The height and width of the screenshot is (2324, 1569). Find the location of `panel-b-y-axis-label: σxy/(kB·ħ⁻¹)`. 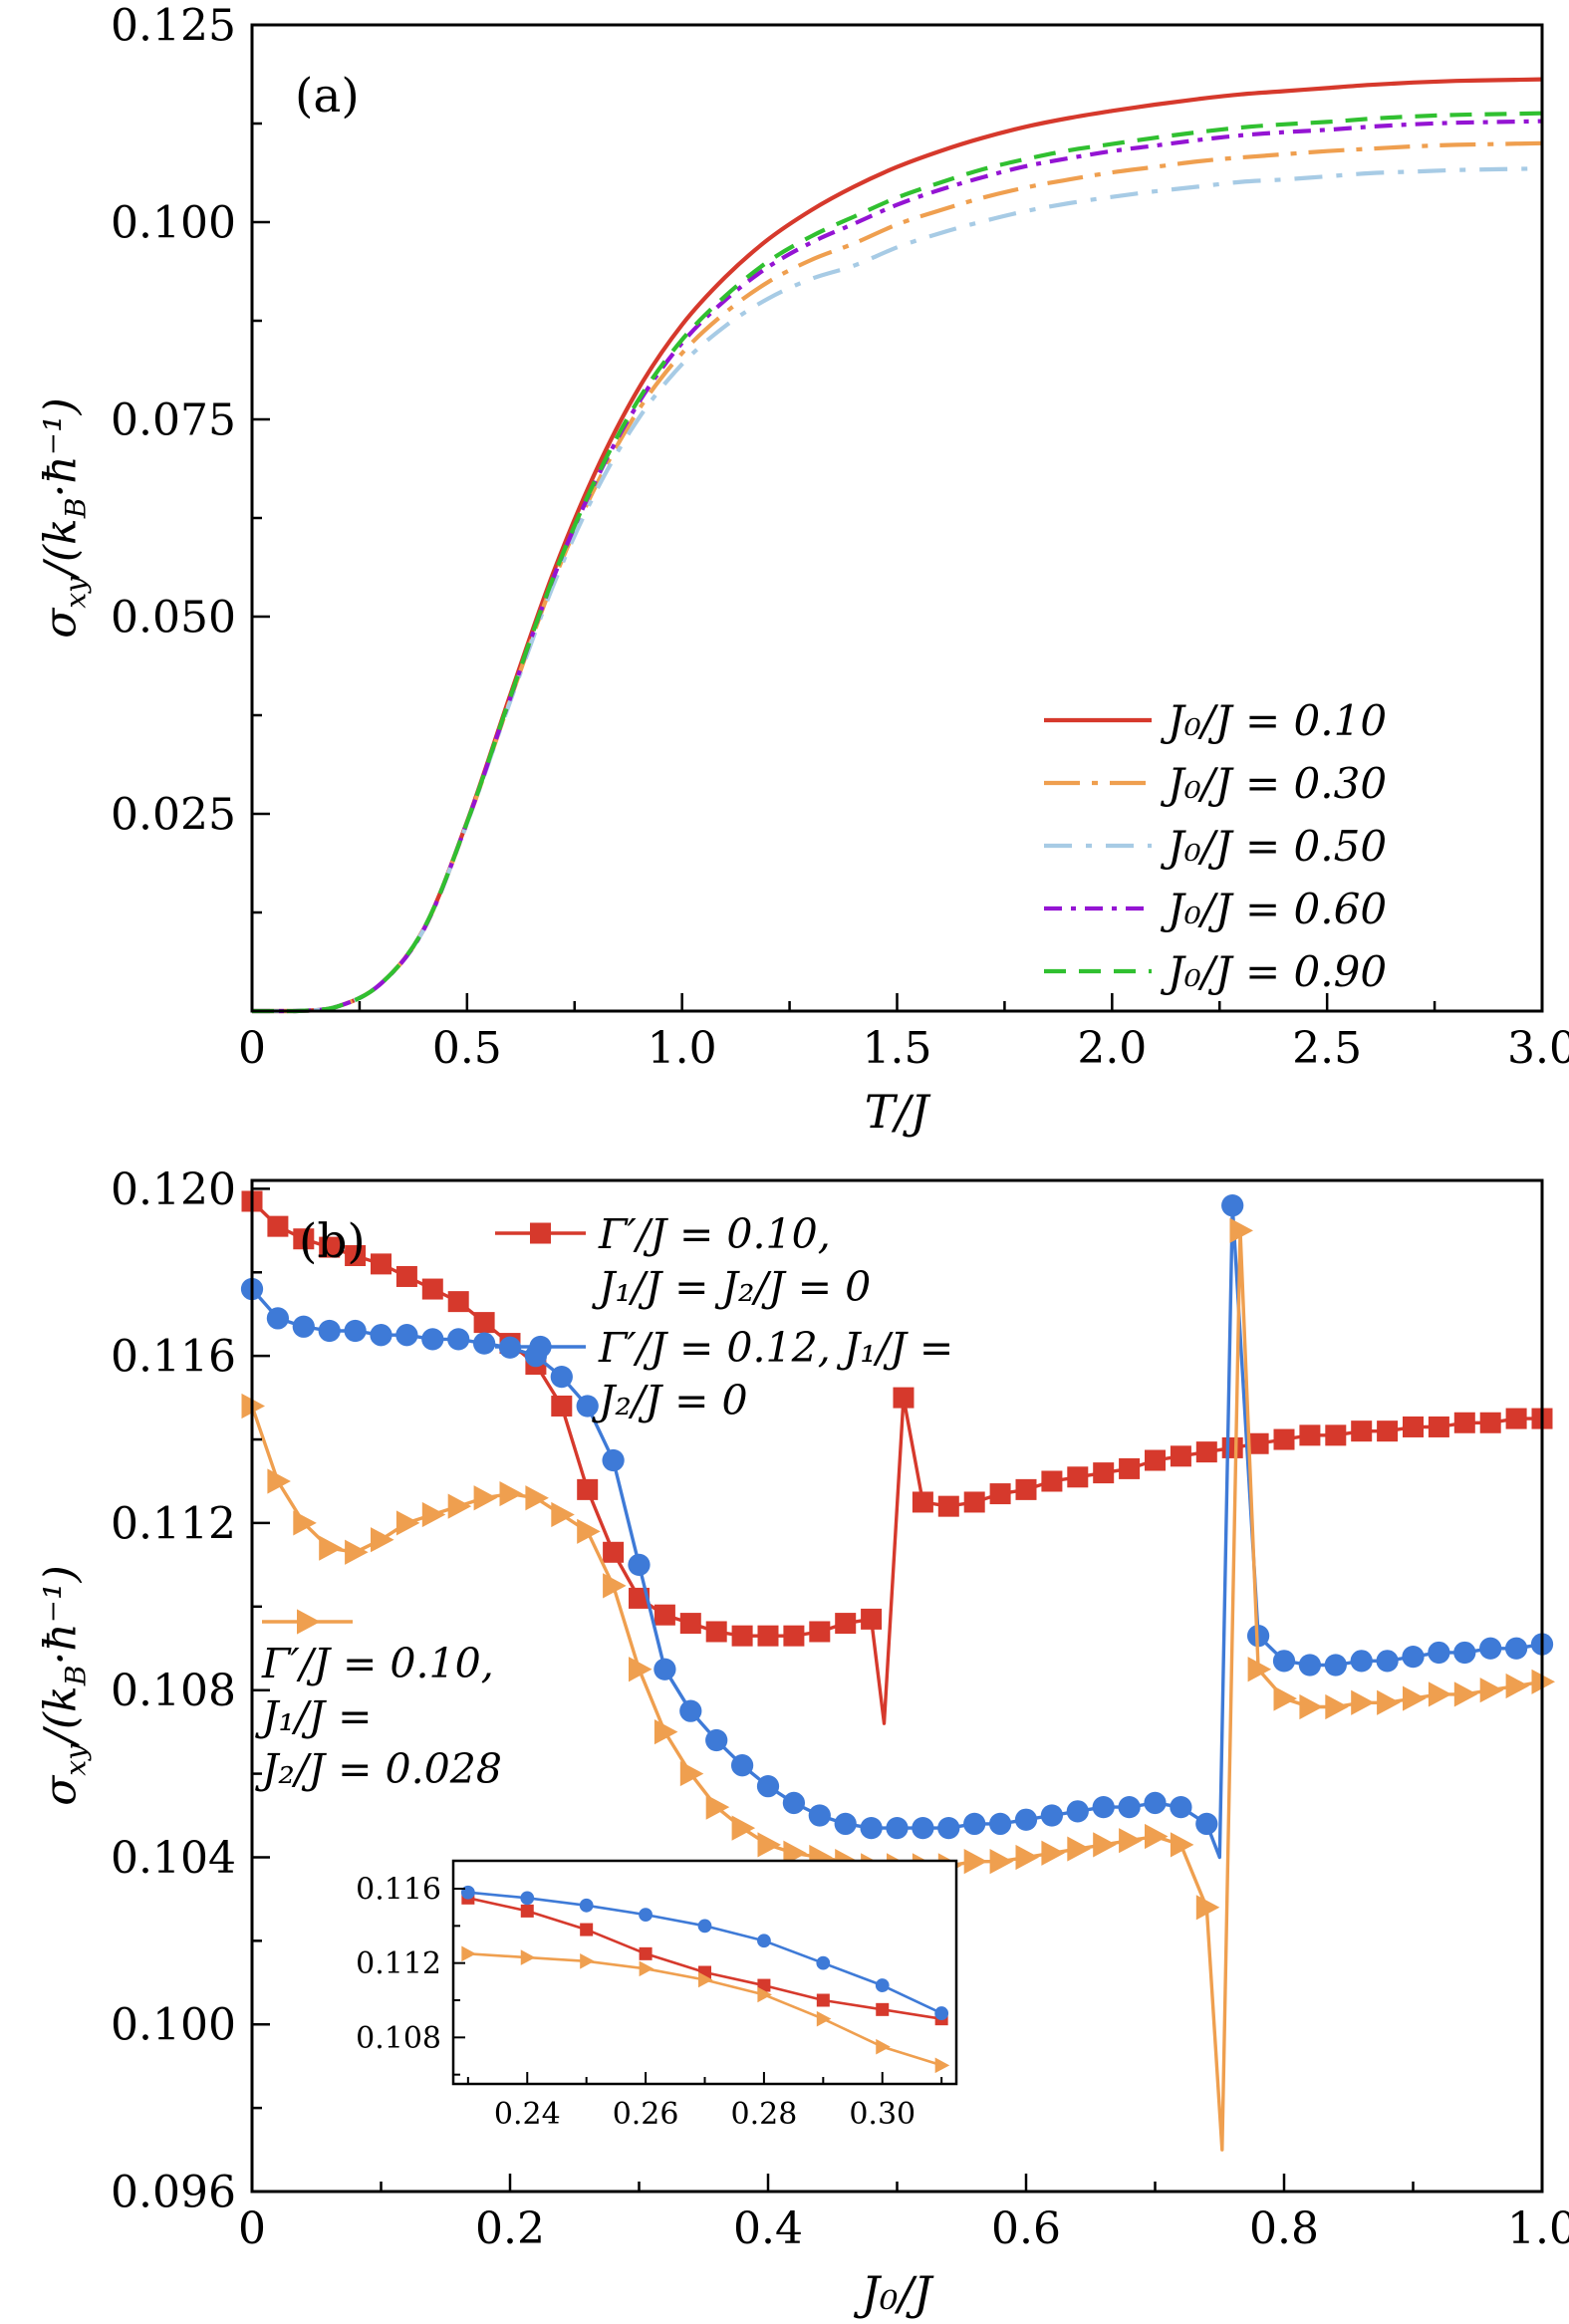

panel-b-y-axis-label: σxy/(kB·ħ⁻¹) is located at coordinates (64, 1686).